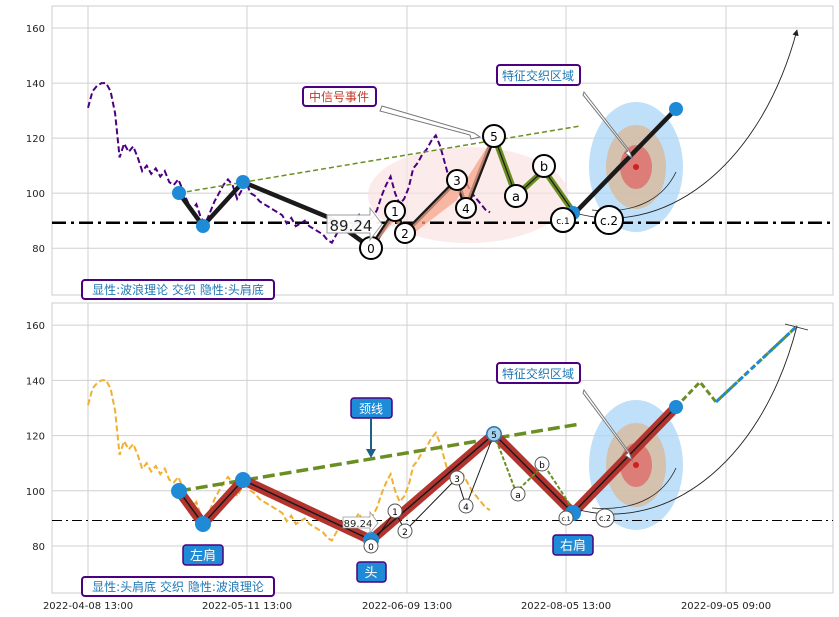 Image resolution: width=839 pixels, height=617 pixels. What do you see at coordinates (636, 167) in the screenshot?
I see `top-zone-center` at bounding box center [636, 167].